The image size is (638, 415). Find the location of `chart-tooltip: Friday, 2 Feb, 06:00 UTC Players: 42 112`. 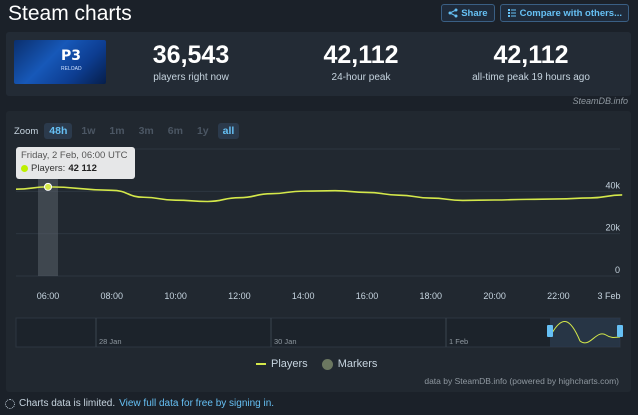

chart-tooltip: Friday, 2 Feb, 06:00 UTC Players: 42 112 is located at coordinates (75, 163).